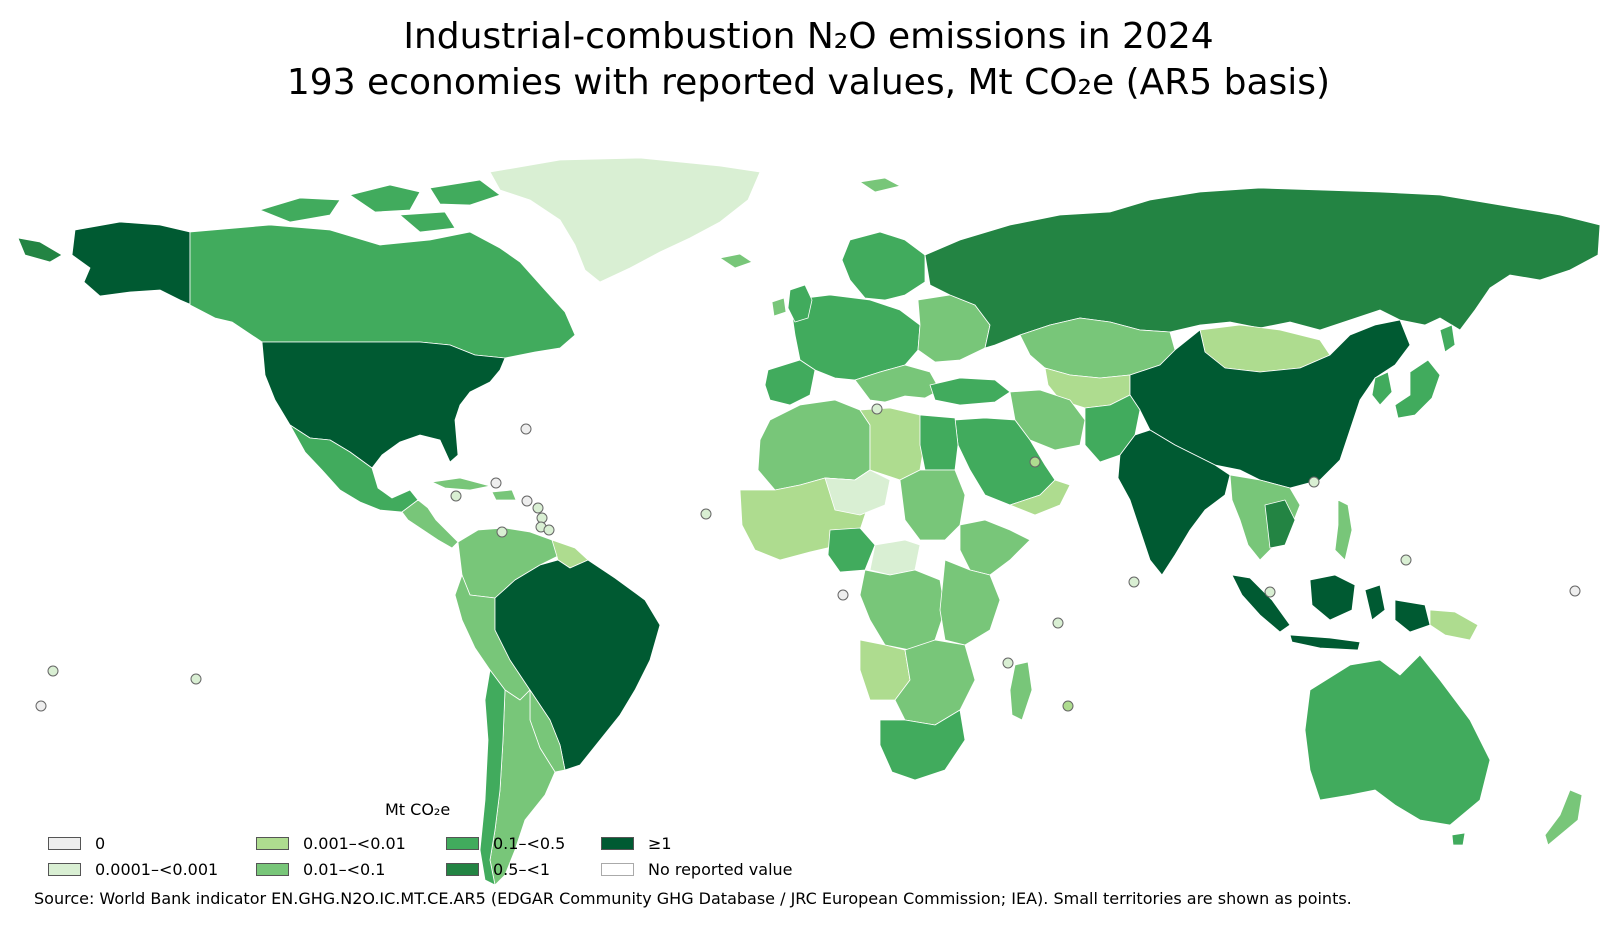 The height and width of the screenshot is (928, 1617). Describe the element at coordinates (40, 250) in the screenshot. I see `region-chukotka-west` at that location.